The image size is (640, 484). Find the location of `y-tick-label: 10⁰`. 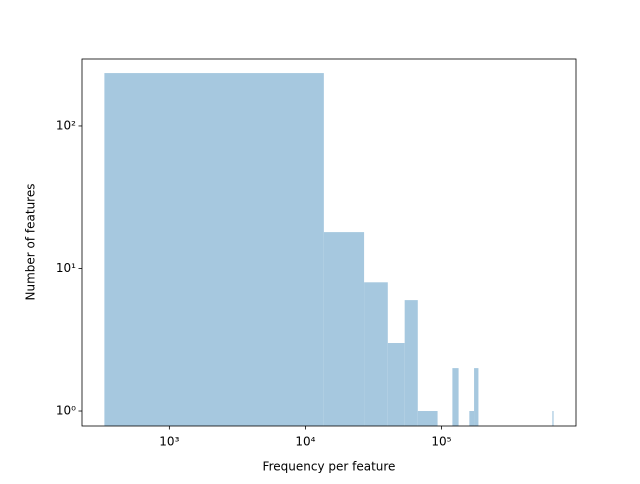

y-tick-label: 10⁰ is located at coordinates (66, 411).